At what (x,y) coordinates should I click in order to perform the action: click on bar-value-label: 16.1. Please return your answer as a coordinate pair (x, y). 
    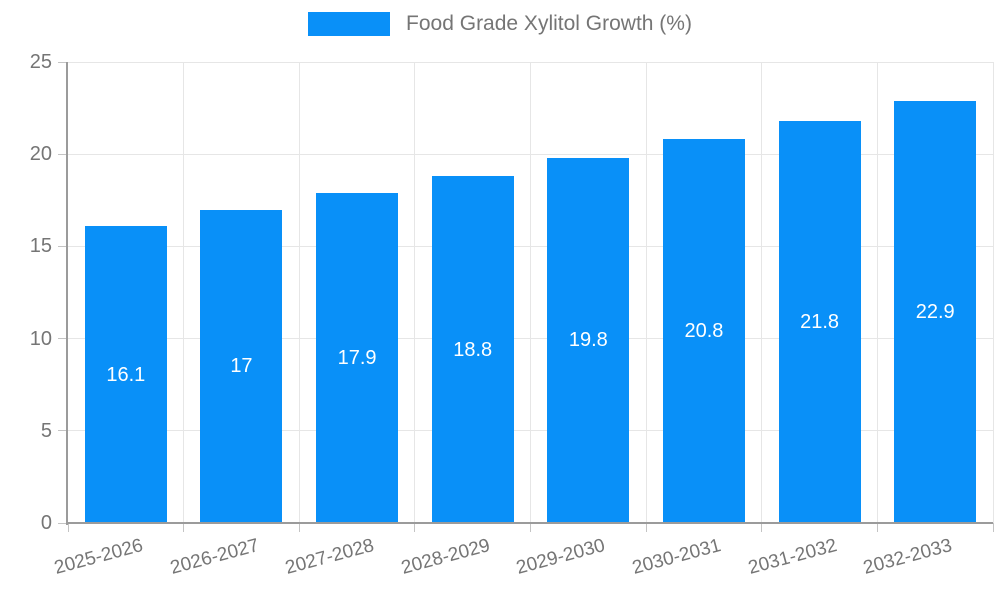
    Looking at the image, I should click on (126, 374).